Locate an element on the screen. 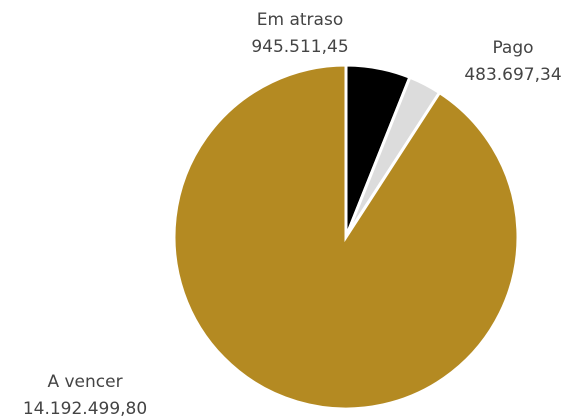  slice-label: Em atraso is located at coordinates (300, 20).